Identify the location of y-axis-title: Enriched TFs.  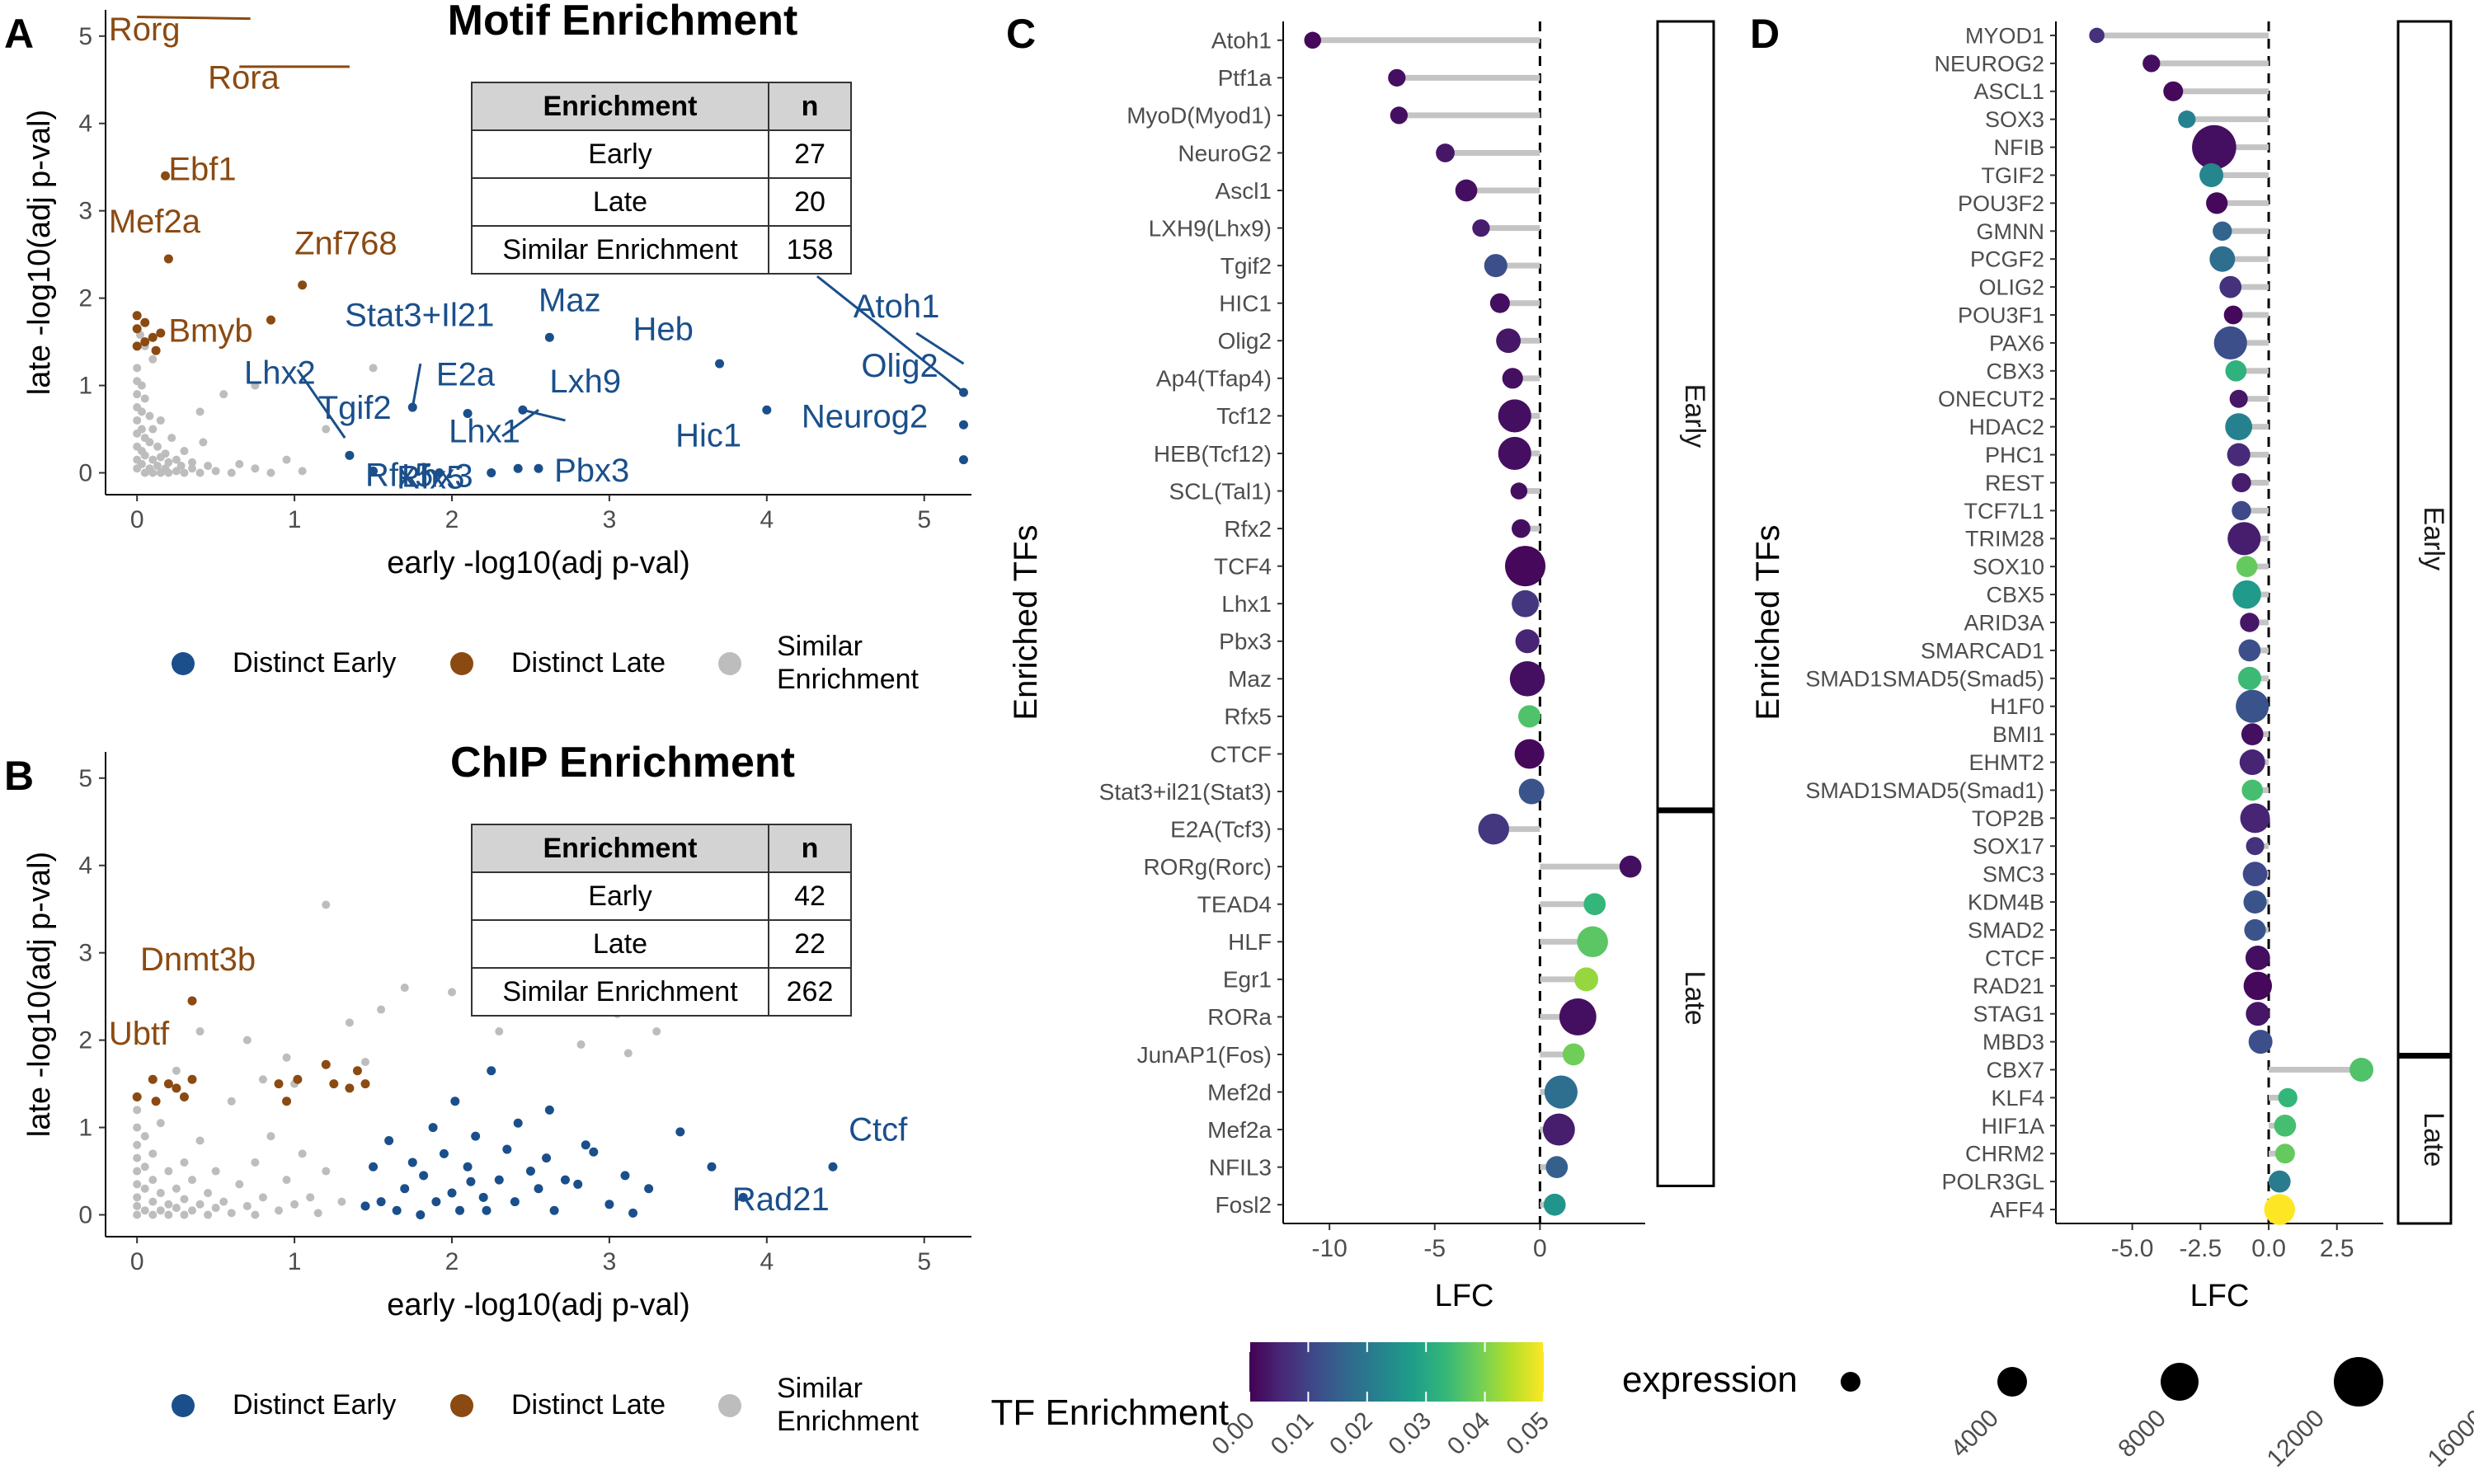
(1026, 622).